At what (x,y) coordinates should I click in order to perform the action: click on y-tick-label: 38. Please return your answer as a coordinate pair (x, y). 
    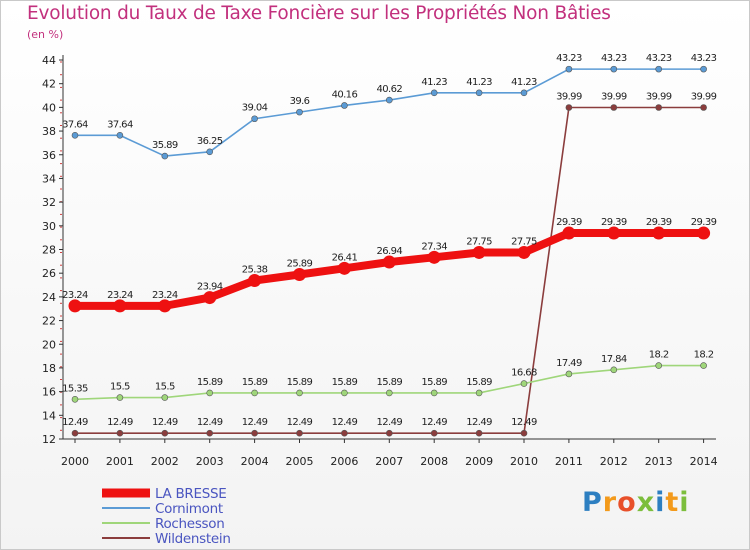
    Looking at the image, I should click on (49, 131).